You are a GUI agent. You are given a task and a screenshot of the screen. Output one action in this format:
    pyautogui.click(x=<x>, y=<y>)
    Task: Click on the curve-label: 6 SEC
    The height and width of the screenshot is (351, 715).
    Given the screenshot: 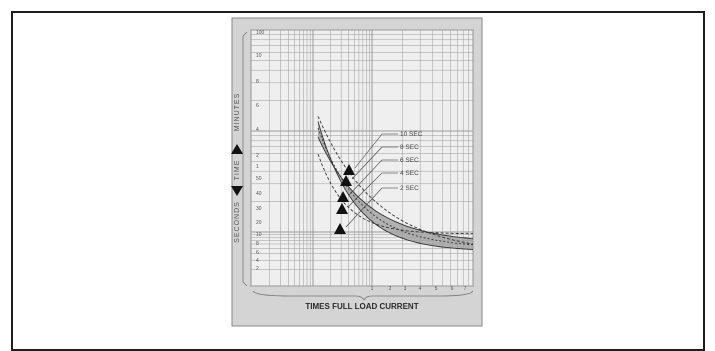 What is the action you would take?
    pyautogui.click(x=409, y=160)
    